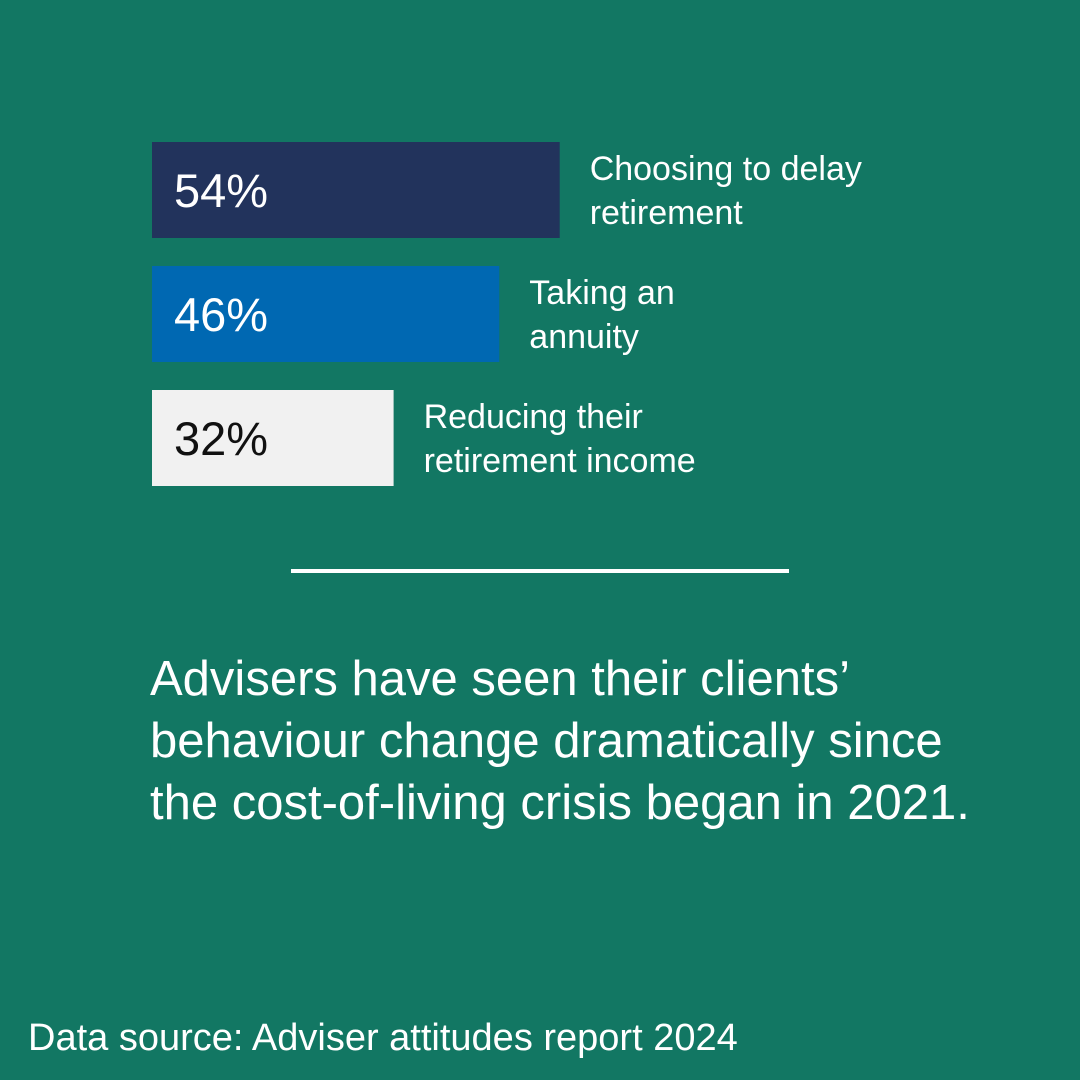 The height and width of the screenshot is (1080, 1080). Describe the element at coordinates (602, 315) in the screenshot. I see `bar-category-label: Taking an annuity` at that location.